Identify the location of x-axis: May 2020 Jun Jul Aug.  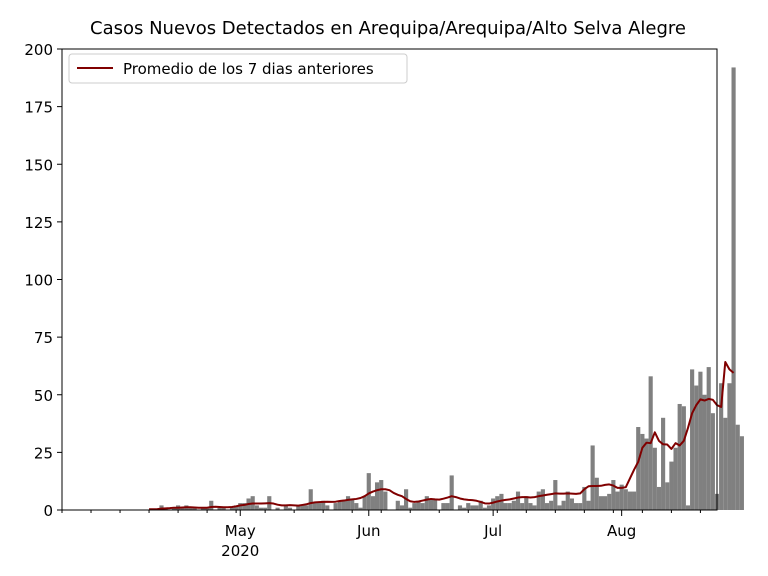
(381, 535).